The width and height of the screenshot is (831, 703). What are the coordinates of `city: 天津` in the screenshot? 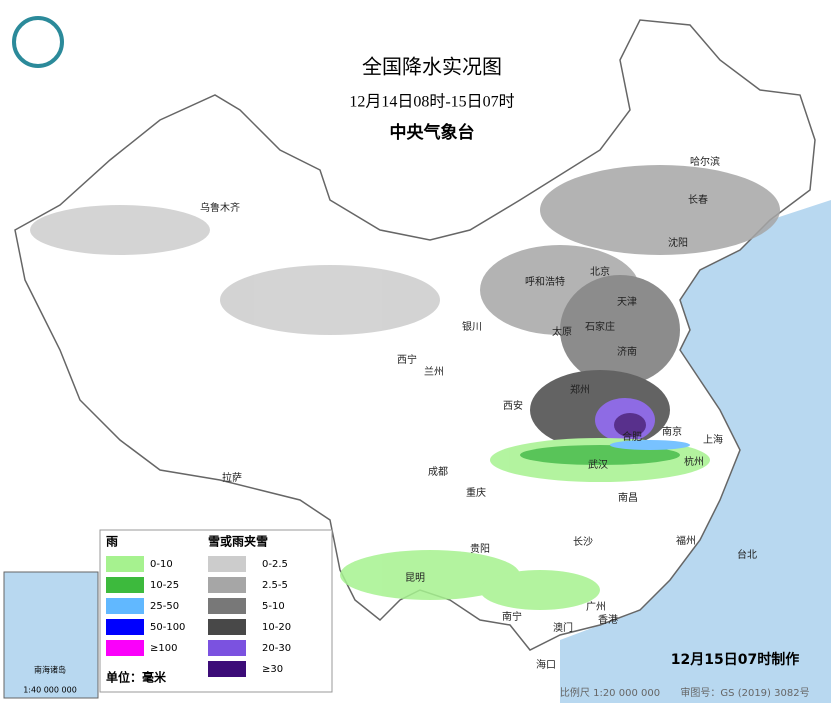 It's located at (627, 302).